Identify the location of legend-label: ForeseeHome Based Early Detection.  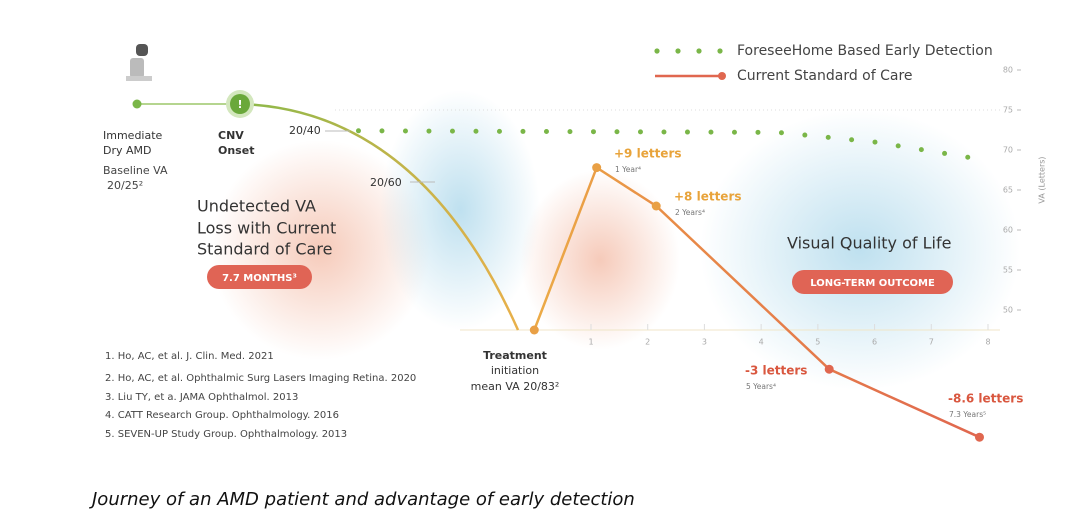
(865, 51).